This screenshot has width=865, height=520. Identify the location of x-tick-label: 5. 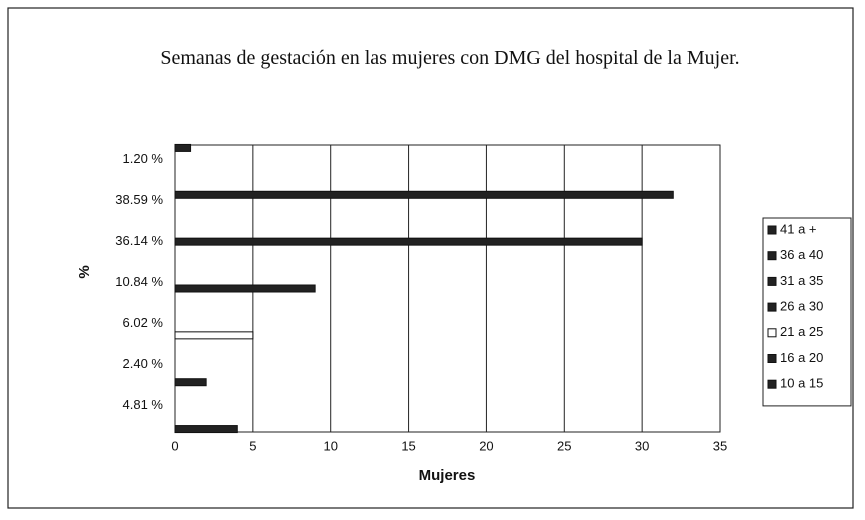
(252, 445).